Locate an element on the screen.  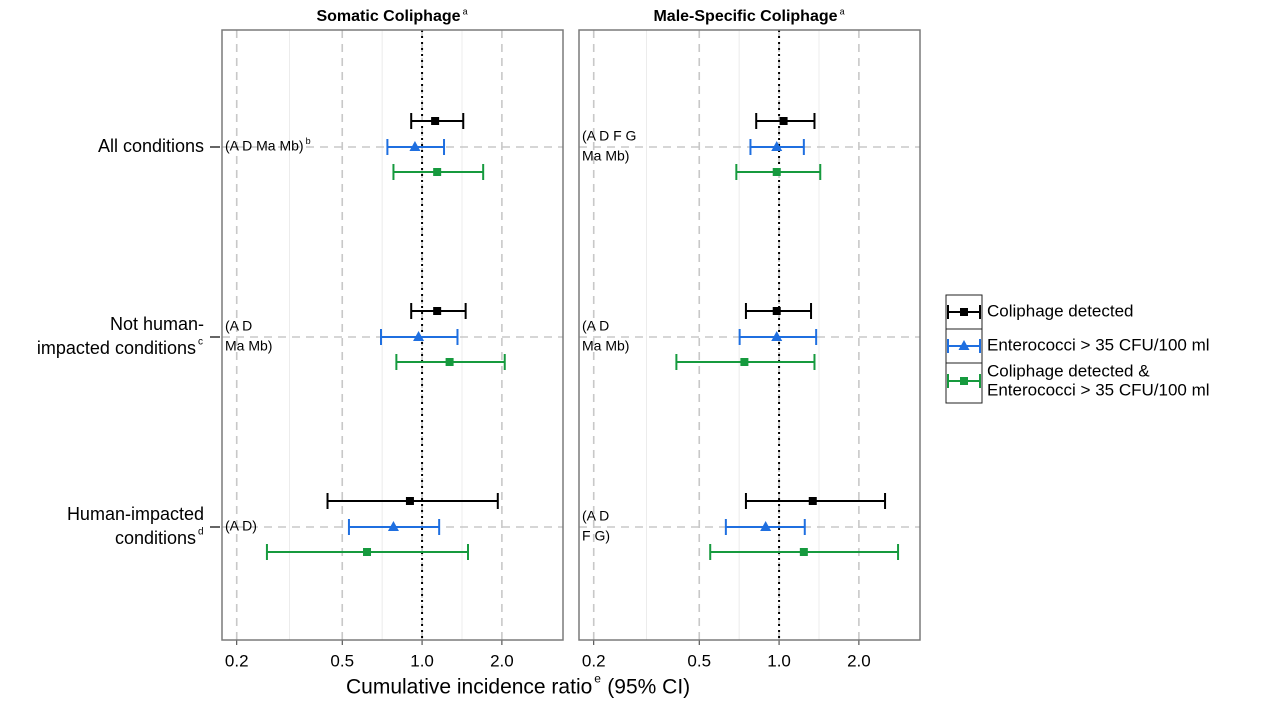
x-axis-label: (95% CI) is located at coordinates (648, 687).